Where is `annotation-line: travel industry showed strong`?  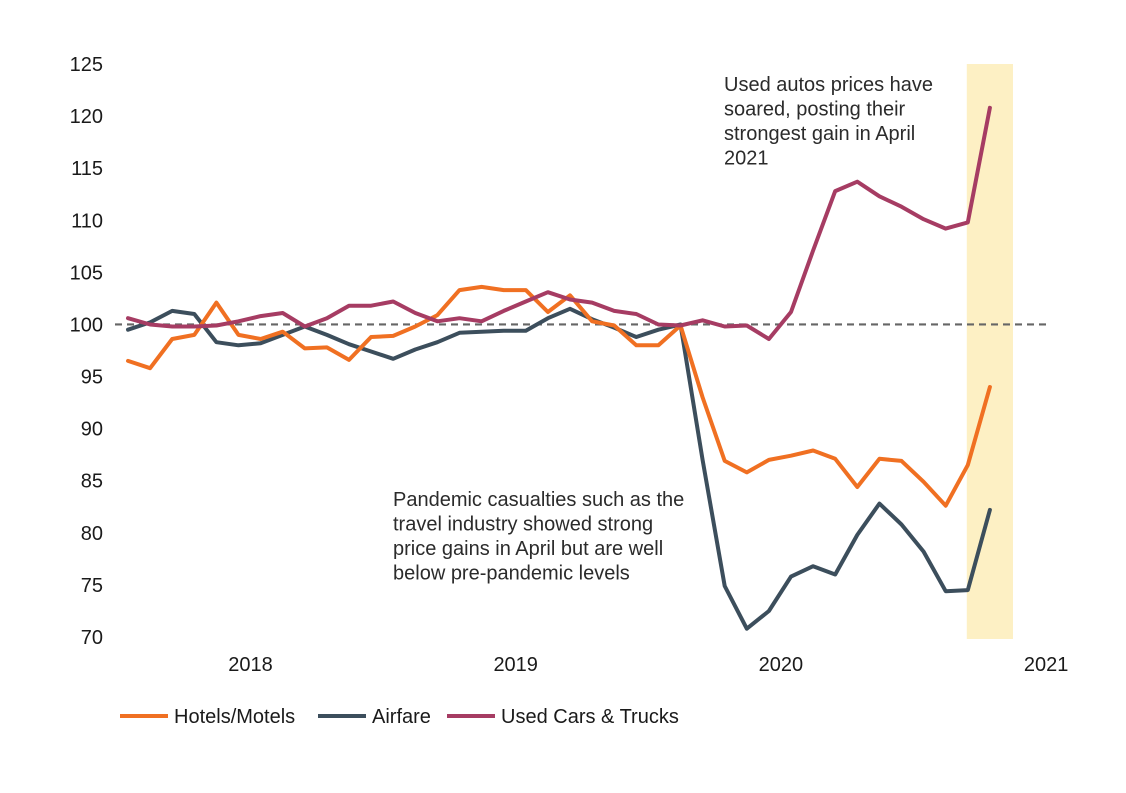 annotation-line: travel industry showed strong is located at coordinates (523, 525).